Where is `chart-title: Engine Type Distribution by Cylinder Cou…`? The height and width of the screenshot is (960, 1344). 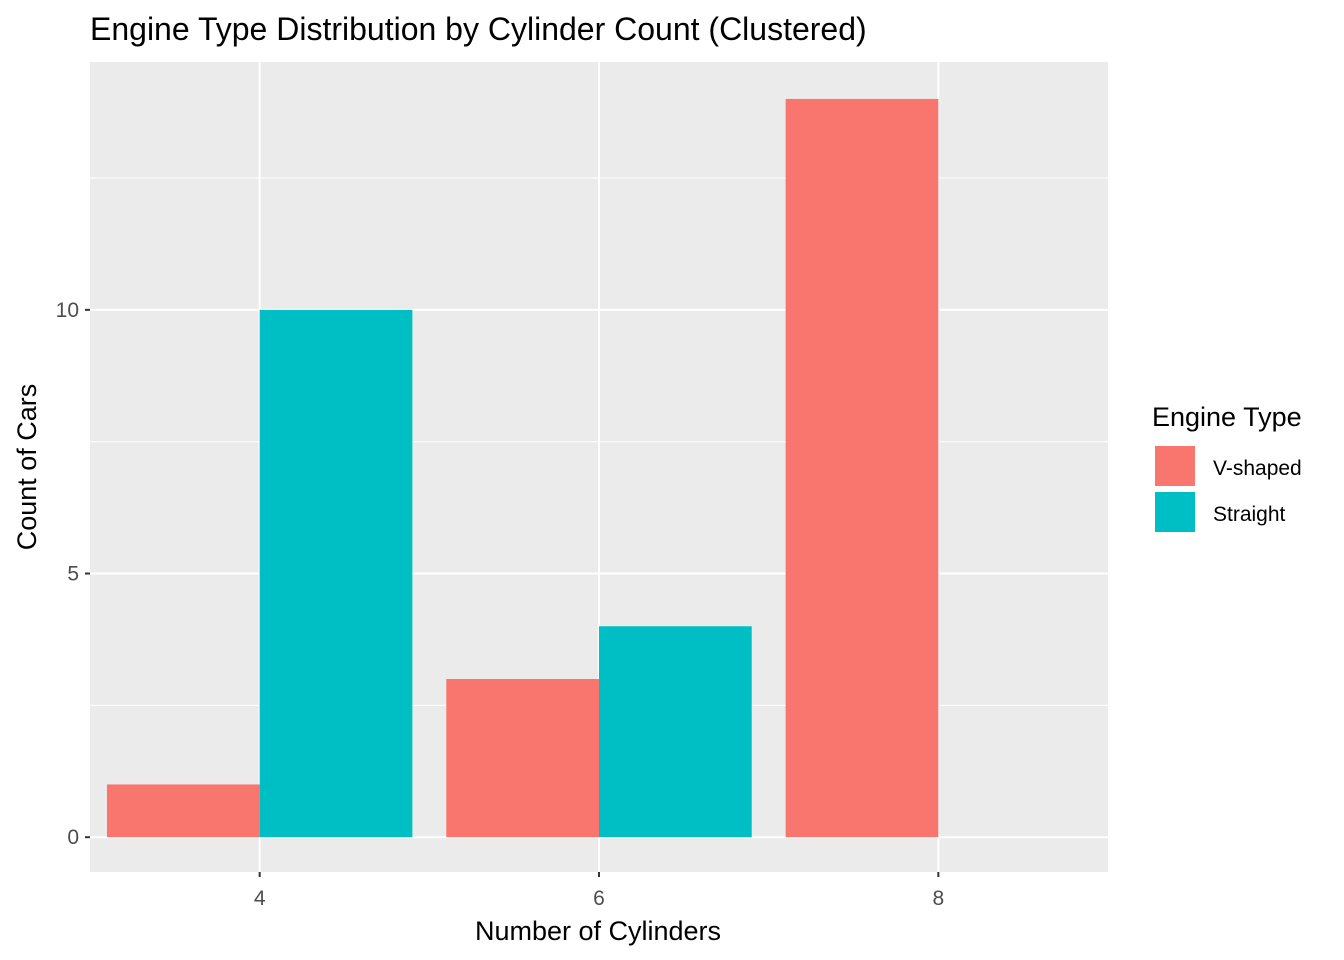
chart-title: Engine Type Distribution by Cylinder Cou… is located at coordinates (478, 29).